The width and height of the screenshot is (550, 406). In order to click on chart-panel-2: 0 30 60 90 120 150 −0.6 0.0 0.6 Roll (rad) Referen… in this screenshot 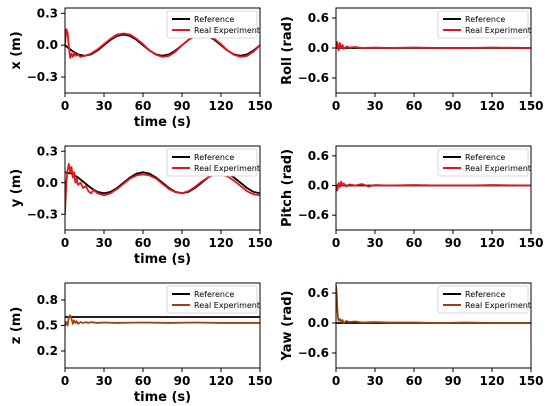, I will do `click(412, 60)`.